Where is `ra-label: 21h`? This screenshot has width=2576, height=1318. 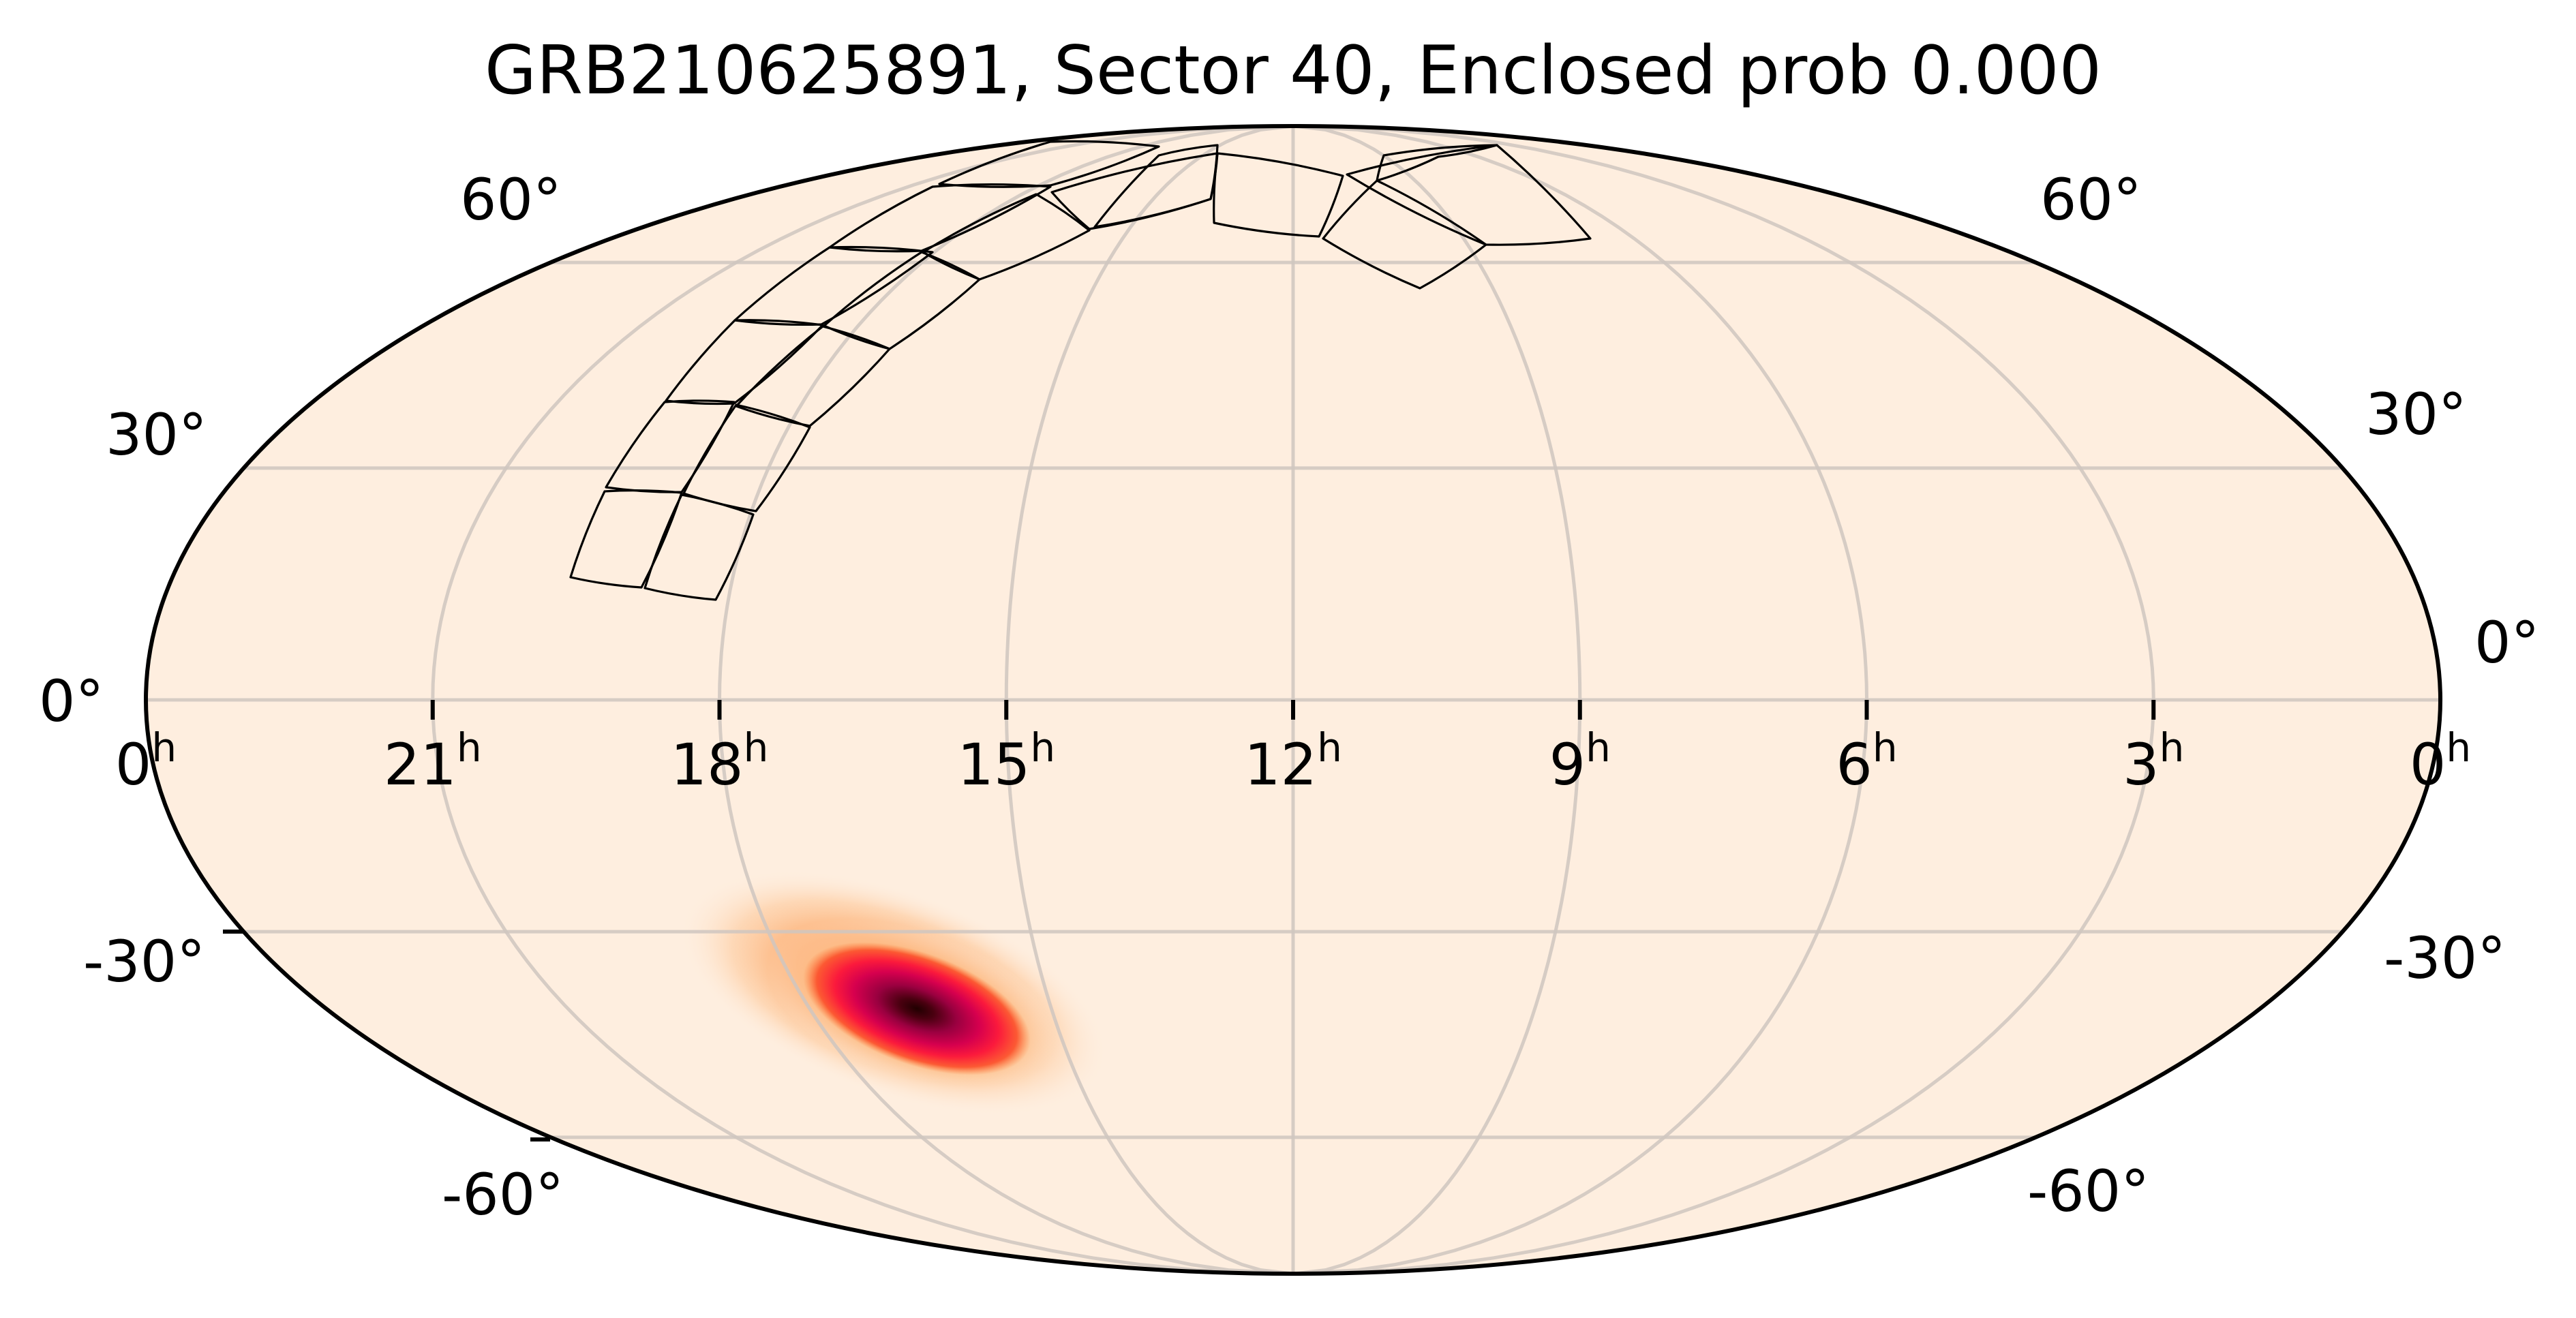 ra-label: 21h is located at coordinates (433, 761).